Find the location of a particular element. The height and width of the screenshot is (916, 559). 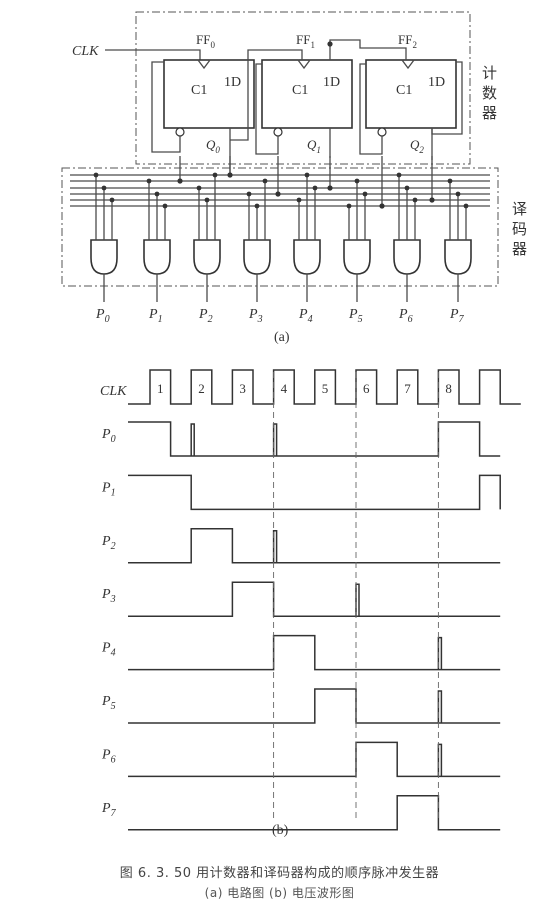

clock-number: 4 is located at coordinates (284, 388).